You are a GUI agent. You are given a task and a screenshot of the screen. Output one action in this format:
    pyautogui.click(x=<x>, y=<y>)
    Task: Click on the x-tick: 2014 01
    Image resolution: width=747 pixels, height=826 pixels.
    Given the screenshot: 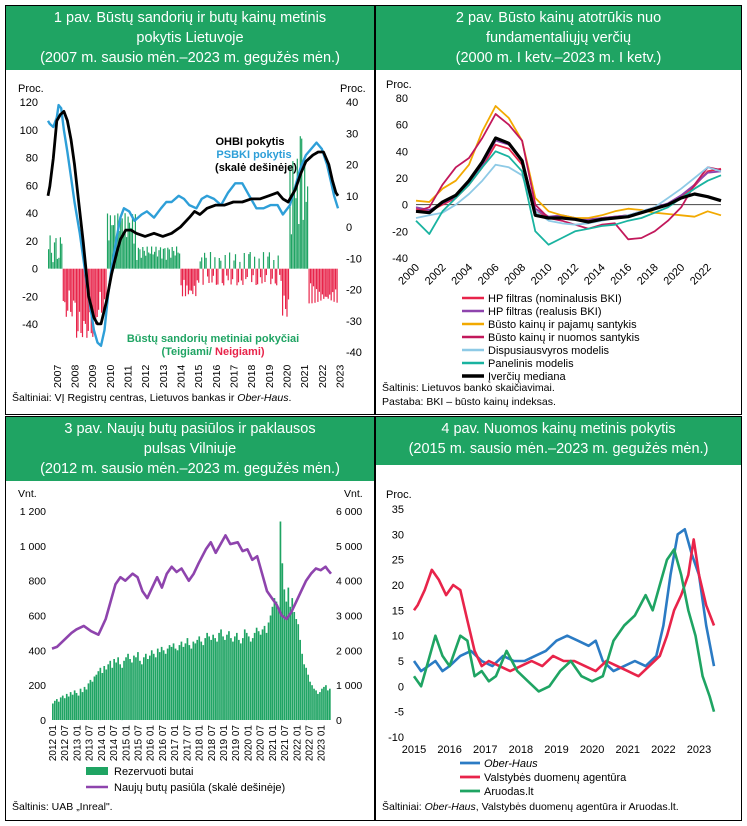 What is the action you would take?
    pyautogui.click(x=102, y=743)
    